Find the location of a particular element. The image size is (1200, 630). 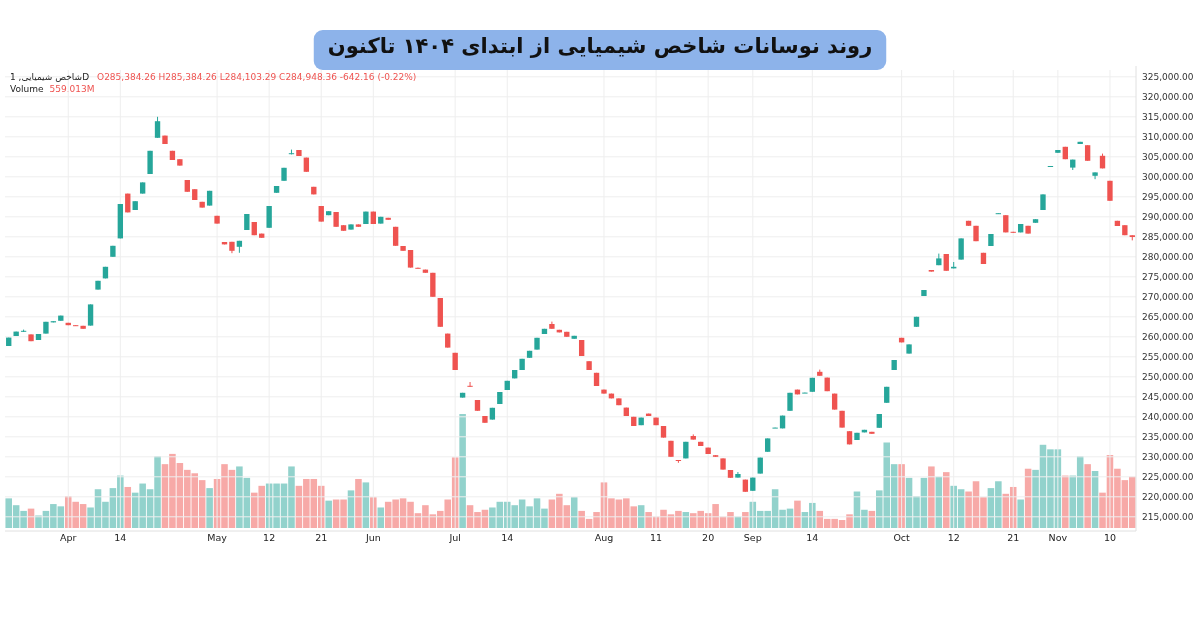

x-tick-label: 20 is located at coordinates (708, 537).